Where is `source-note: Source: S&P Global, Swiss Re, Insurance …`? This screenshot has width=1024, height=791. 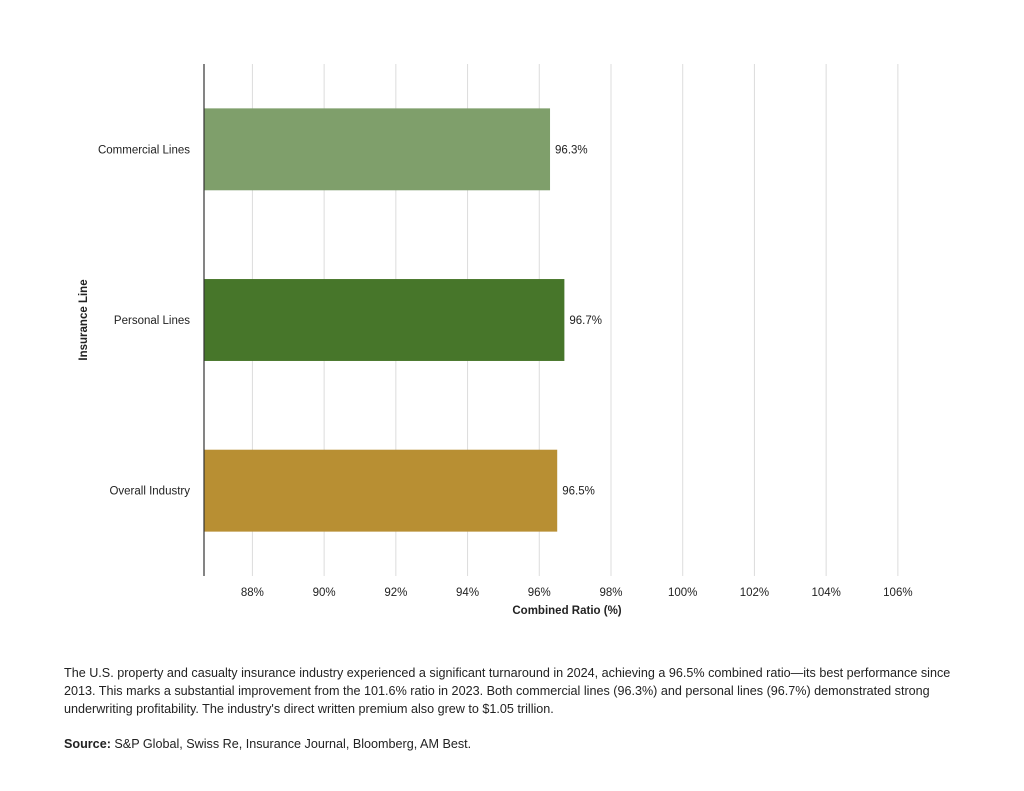 source-note: Source: S&P Global, Swiss Re, Insurance … is located at coordinates (514, 744).